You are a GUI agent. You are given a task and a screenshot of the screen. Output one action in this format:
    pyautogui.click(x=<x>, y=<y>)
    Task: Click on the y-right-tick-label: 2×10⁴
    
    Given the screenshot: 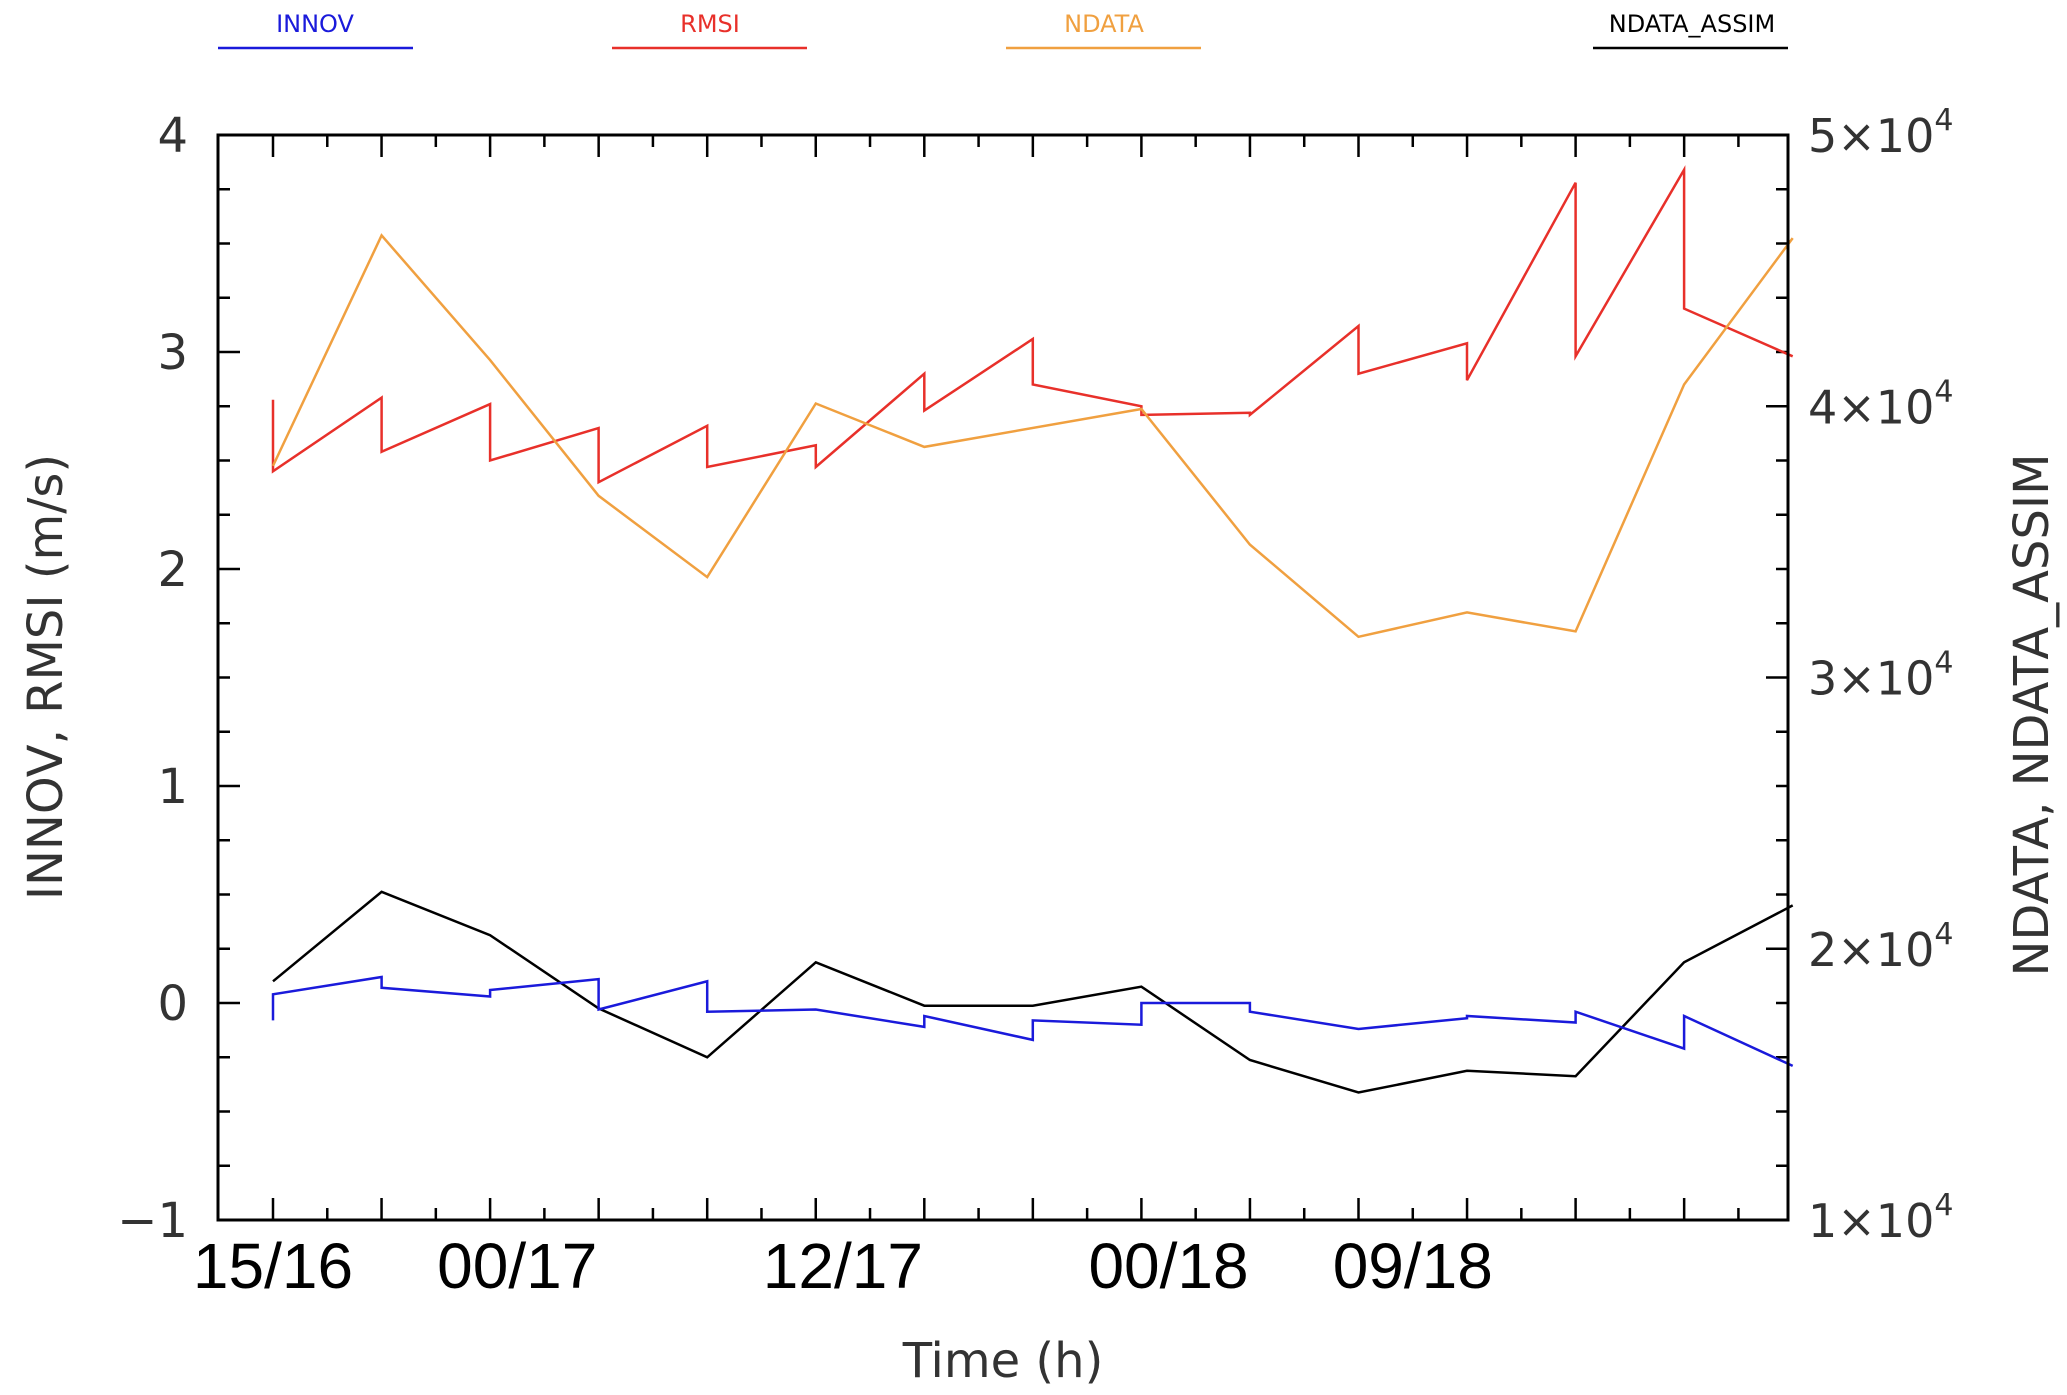 What is the action you would take?
    pyautogui.click(x=1880, y=947)
    